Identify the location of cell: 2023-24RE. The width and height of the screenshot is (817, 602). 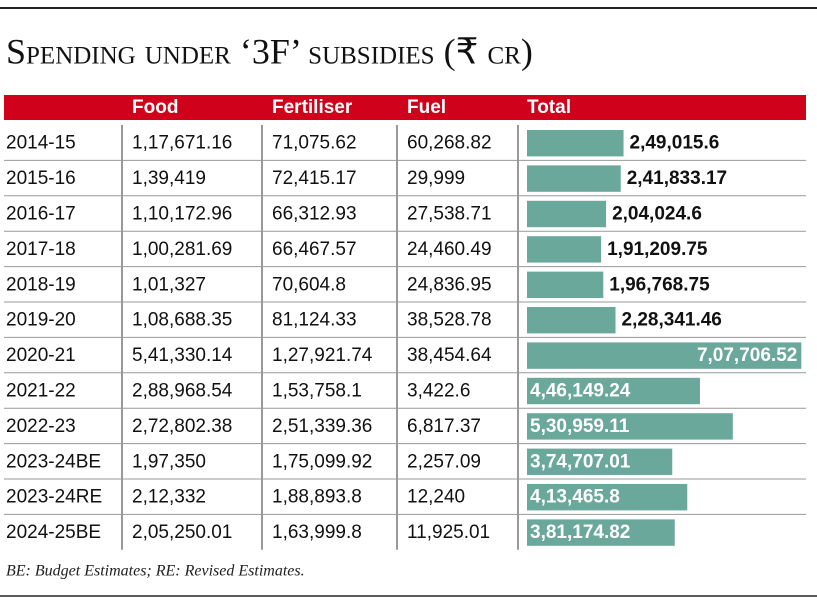
(54, 497).